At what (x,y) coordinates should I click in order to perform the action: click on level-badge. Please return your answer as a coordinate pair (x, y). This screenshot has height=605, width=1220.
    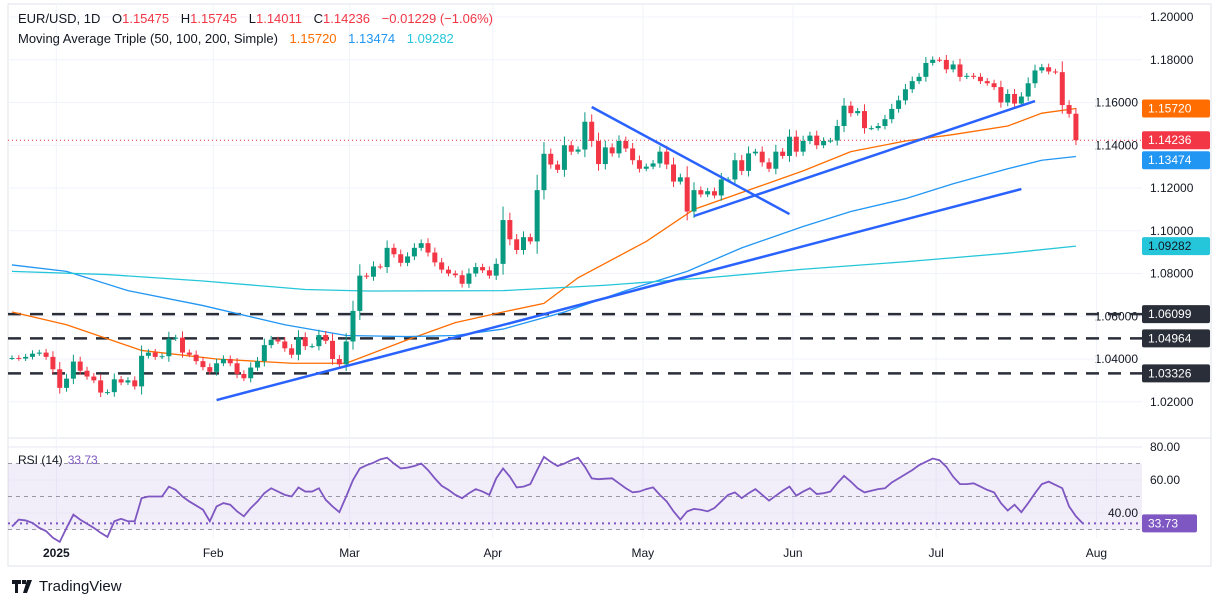
    Looking at the image, I should click on (1176, 314).